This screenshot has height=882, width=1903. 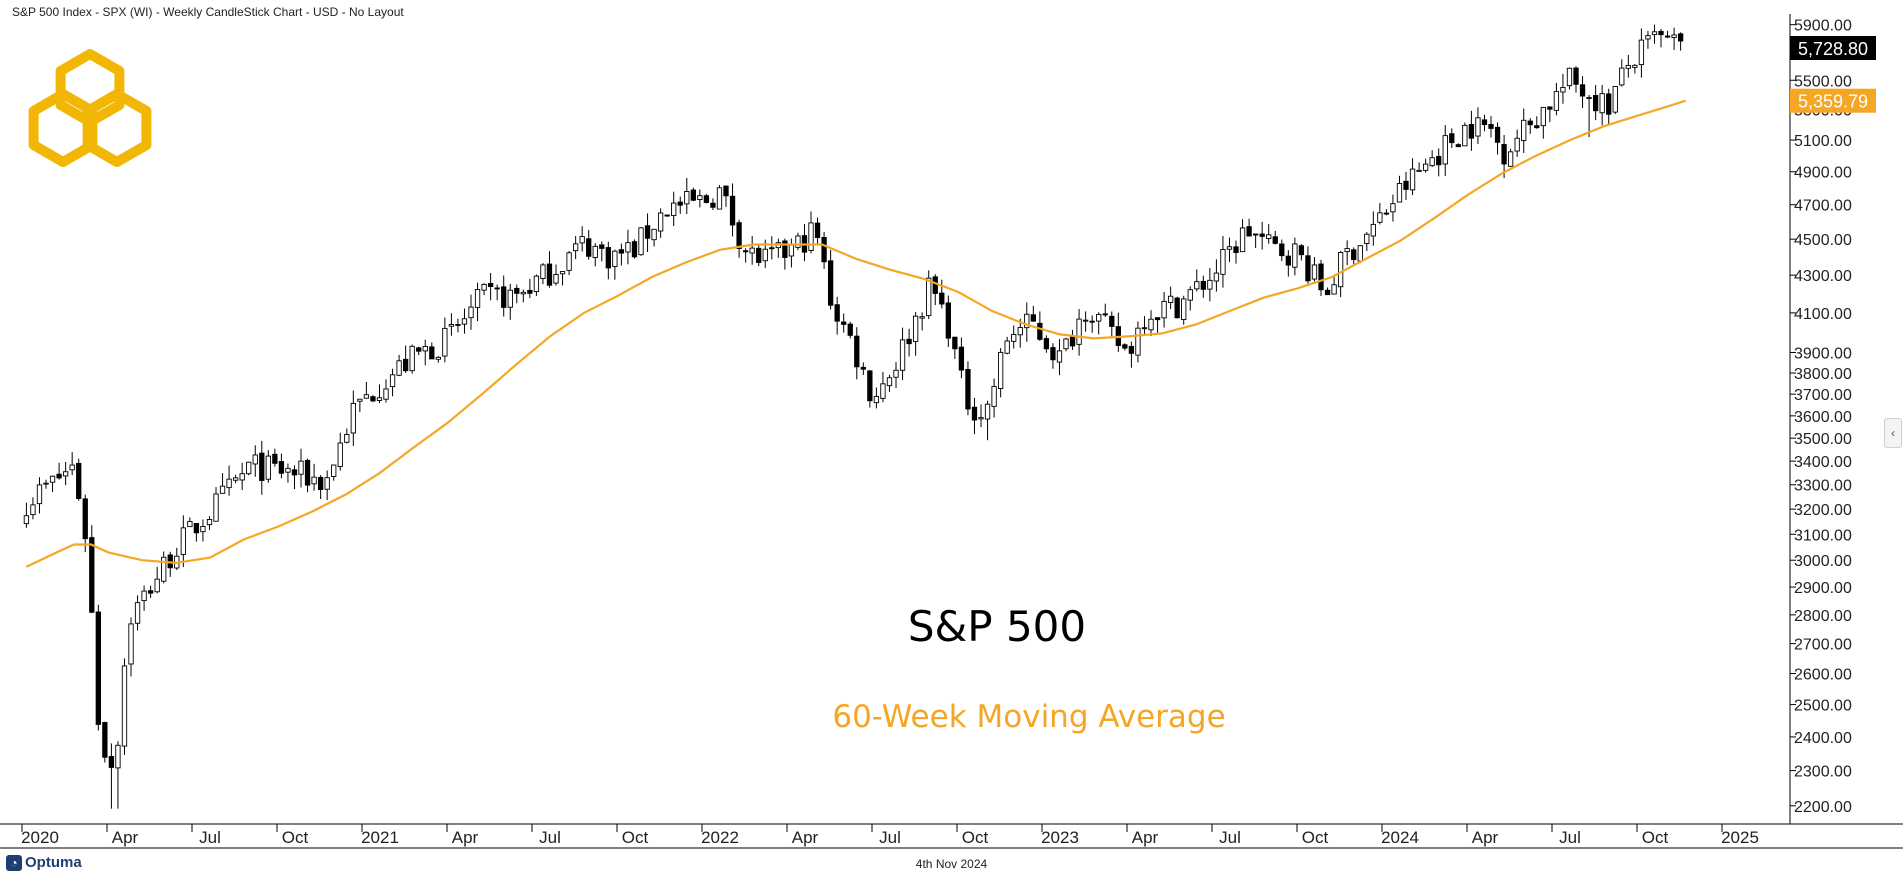 I want to click on x-tick-label: 2022, so click(x=720, y=837).